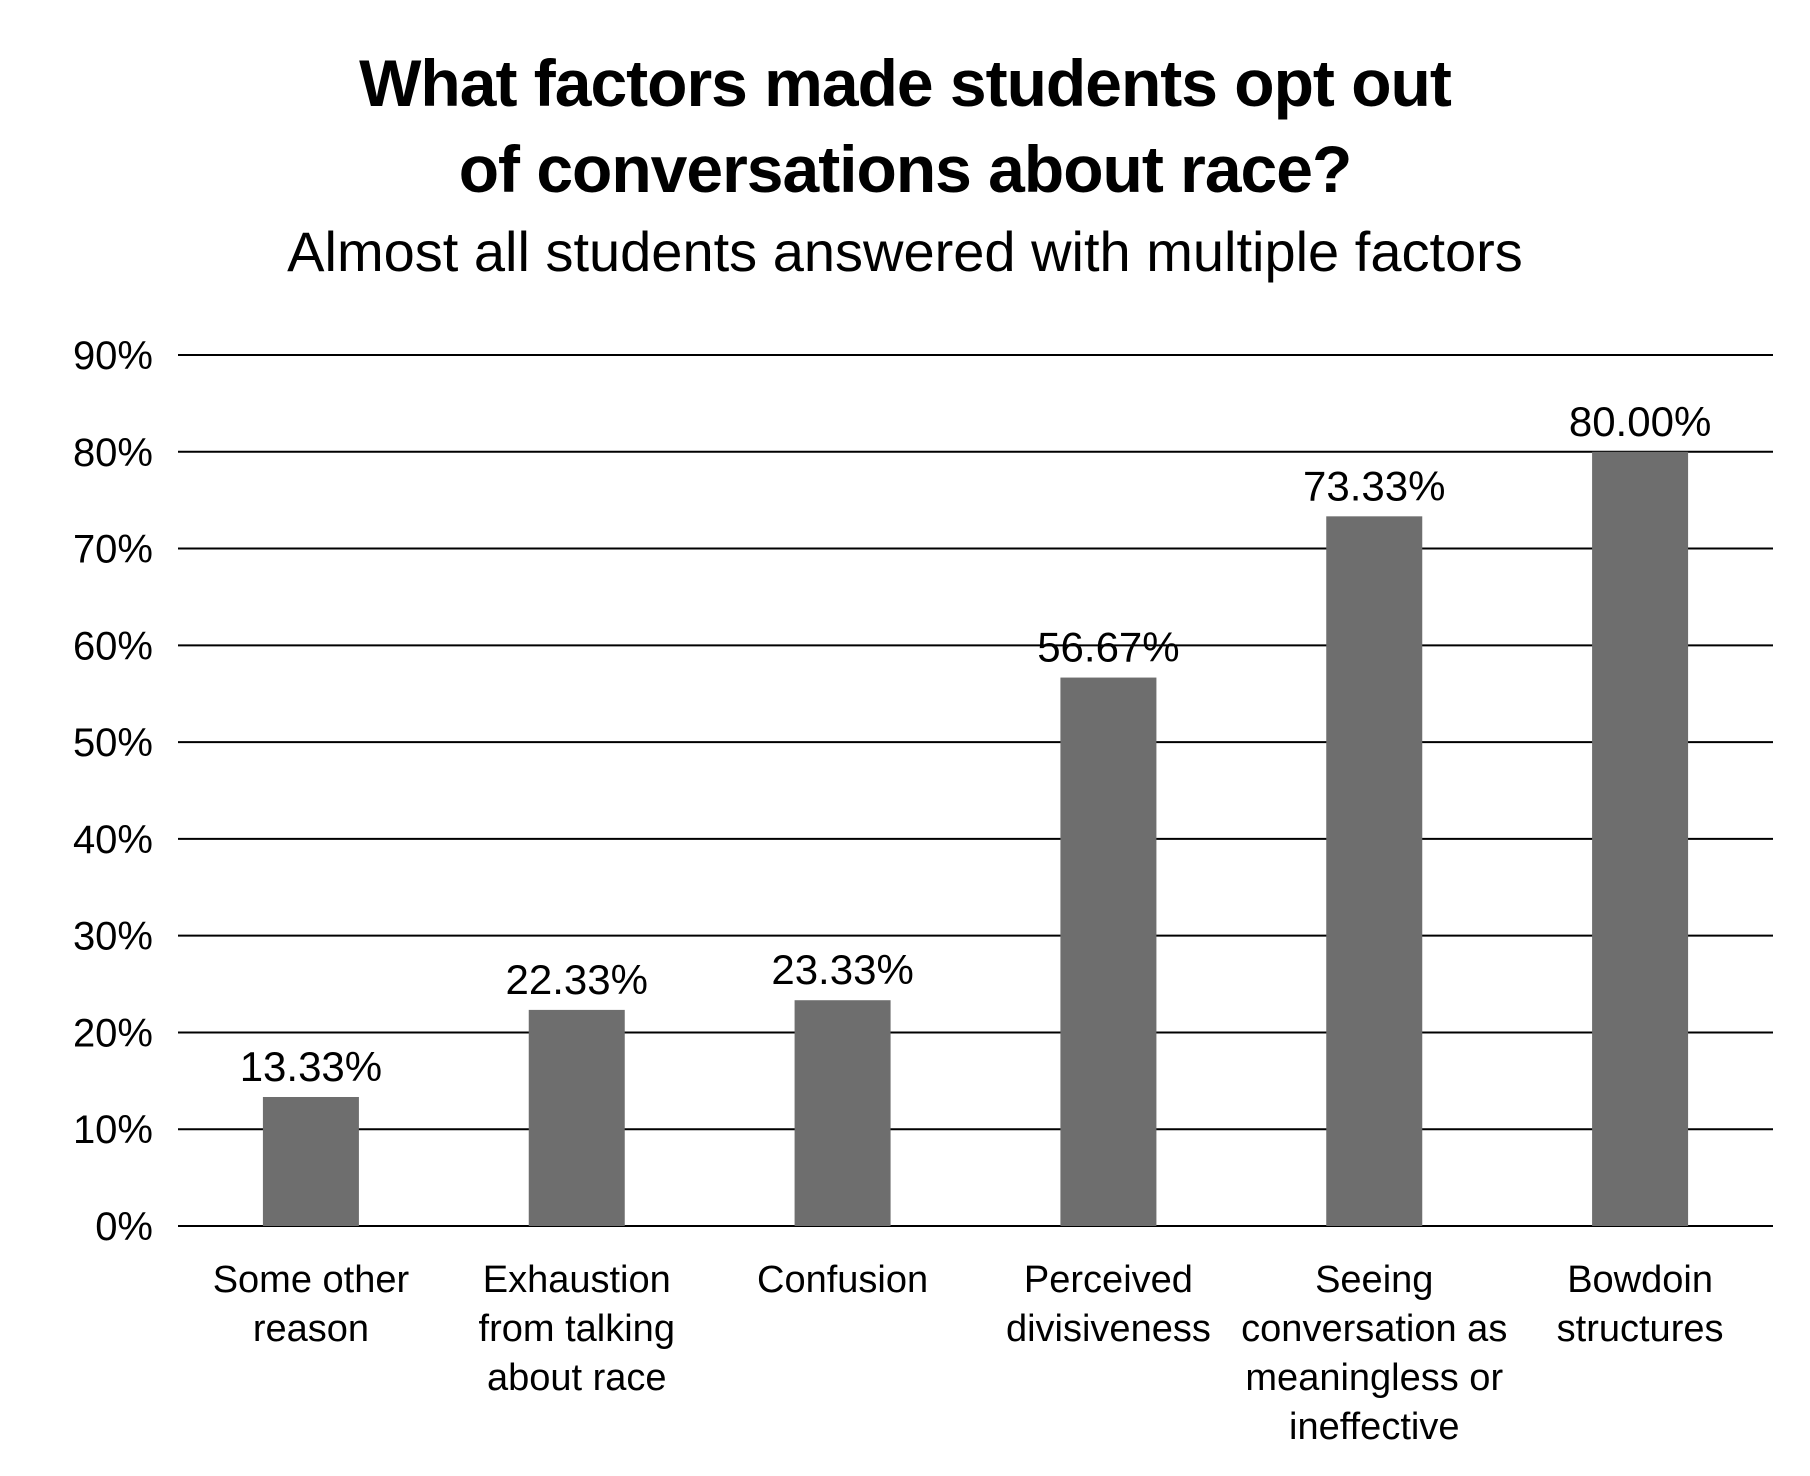 The width and height of the screenshot is (1810, 1476). What do you see at coordinates (1374, 1329) in the screenshot?
I see `x-tick-label-line: conversation as` at bounding box center [1374, 1329].